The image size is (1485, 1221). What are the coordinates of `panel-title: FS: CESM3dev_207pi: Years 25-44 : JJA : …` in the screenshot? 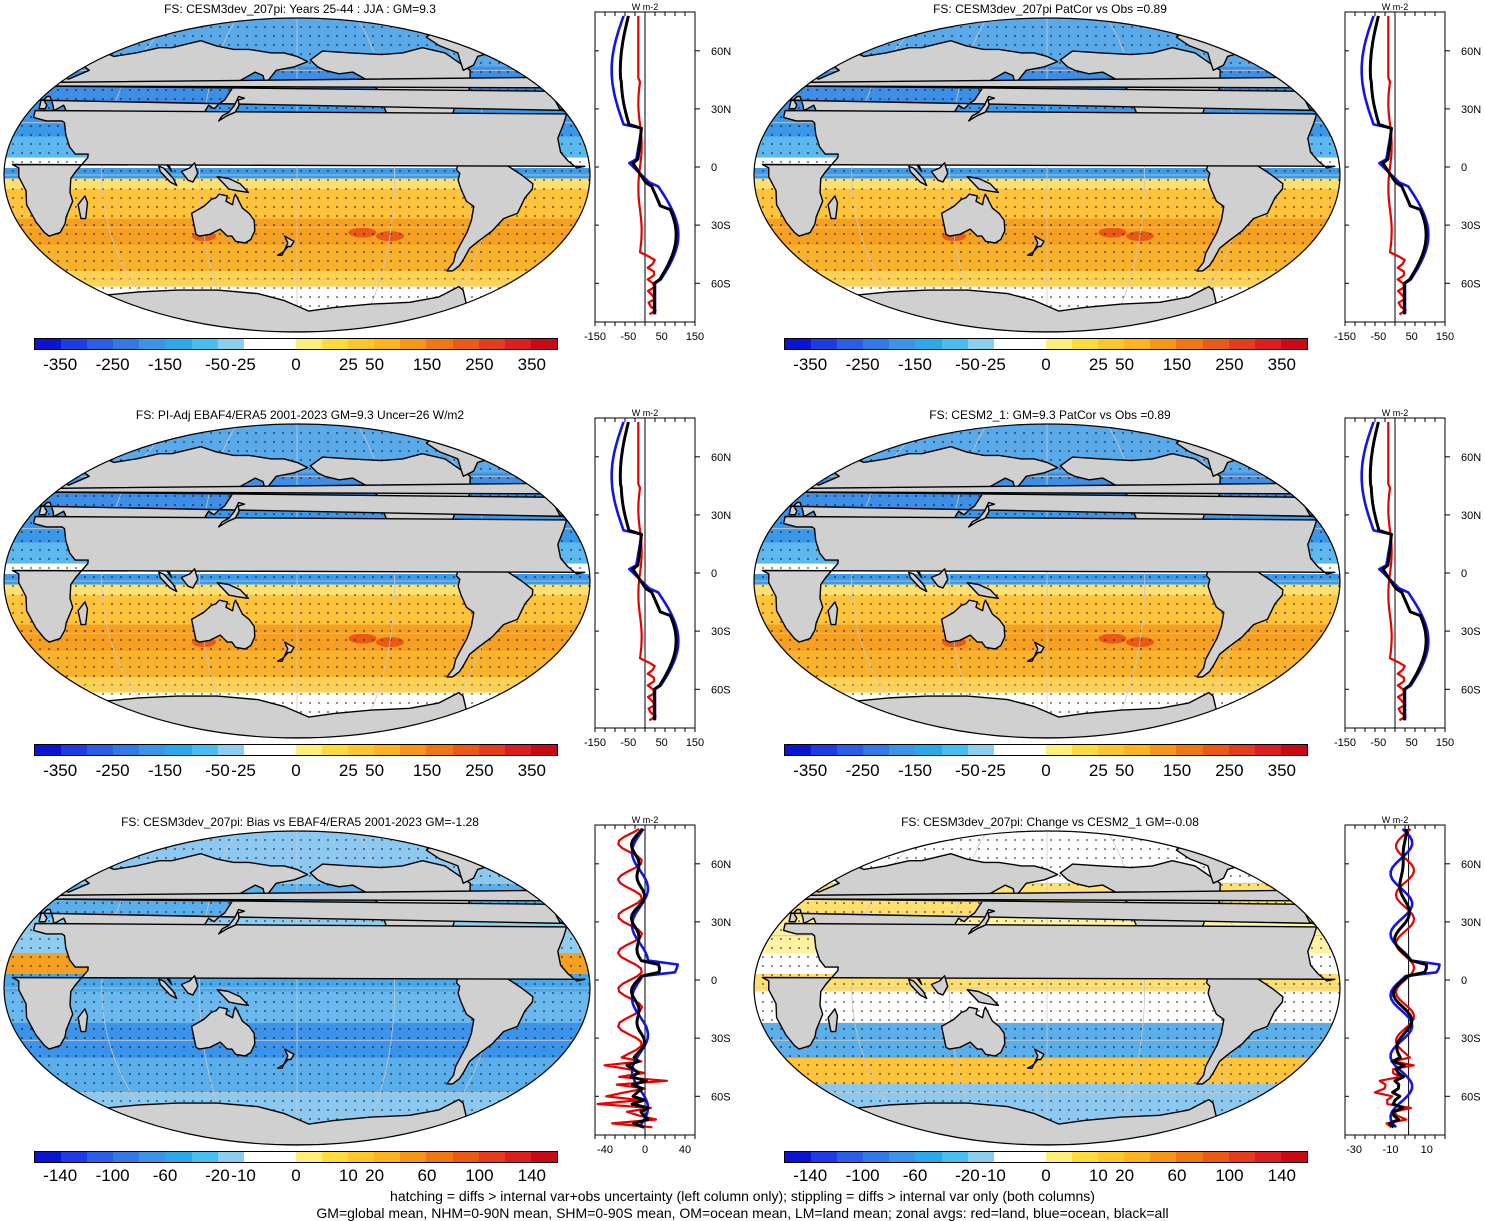 It's located at (300, 9).